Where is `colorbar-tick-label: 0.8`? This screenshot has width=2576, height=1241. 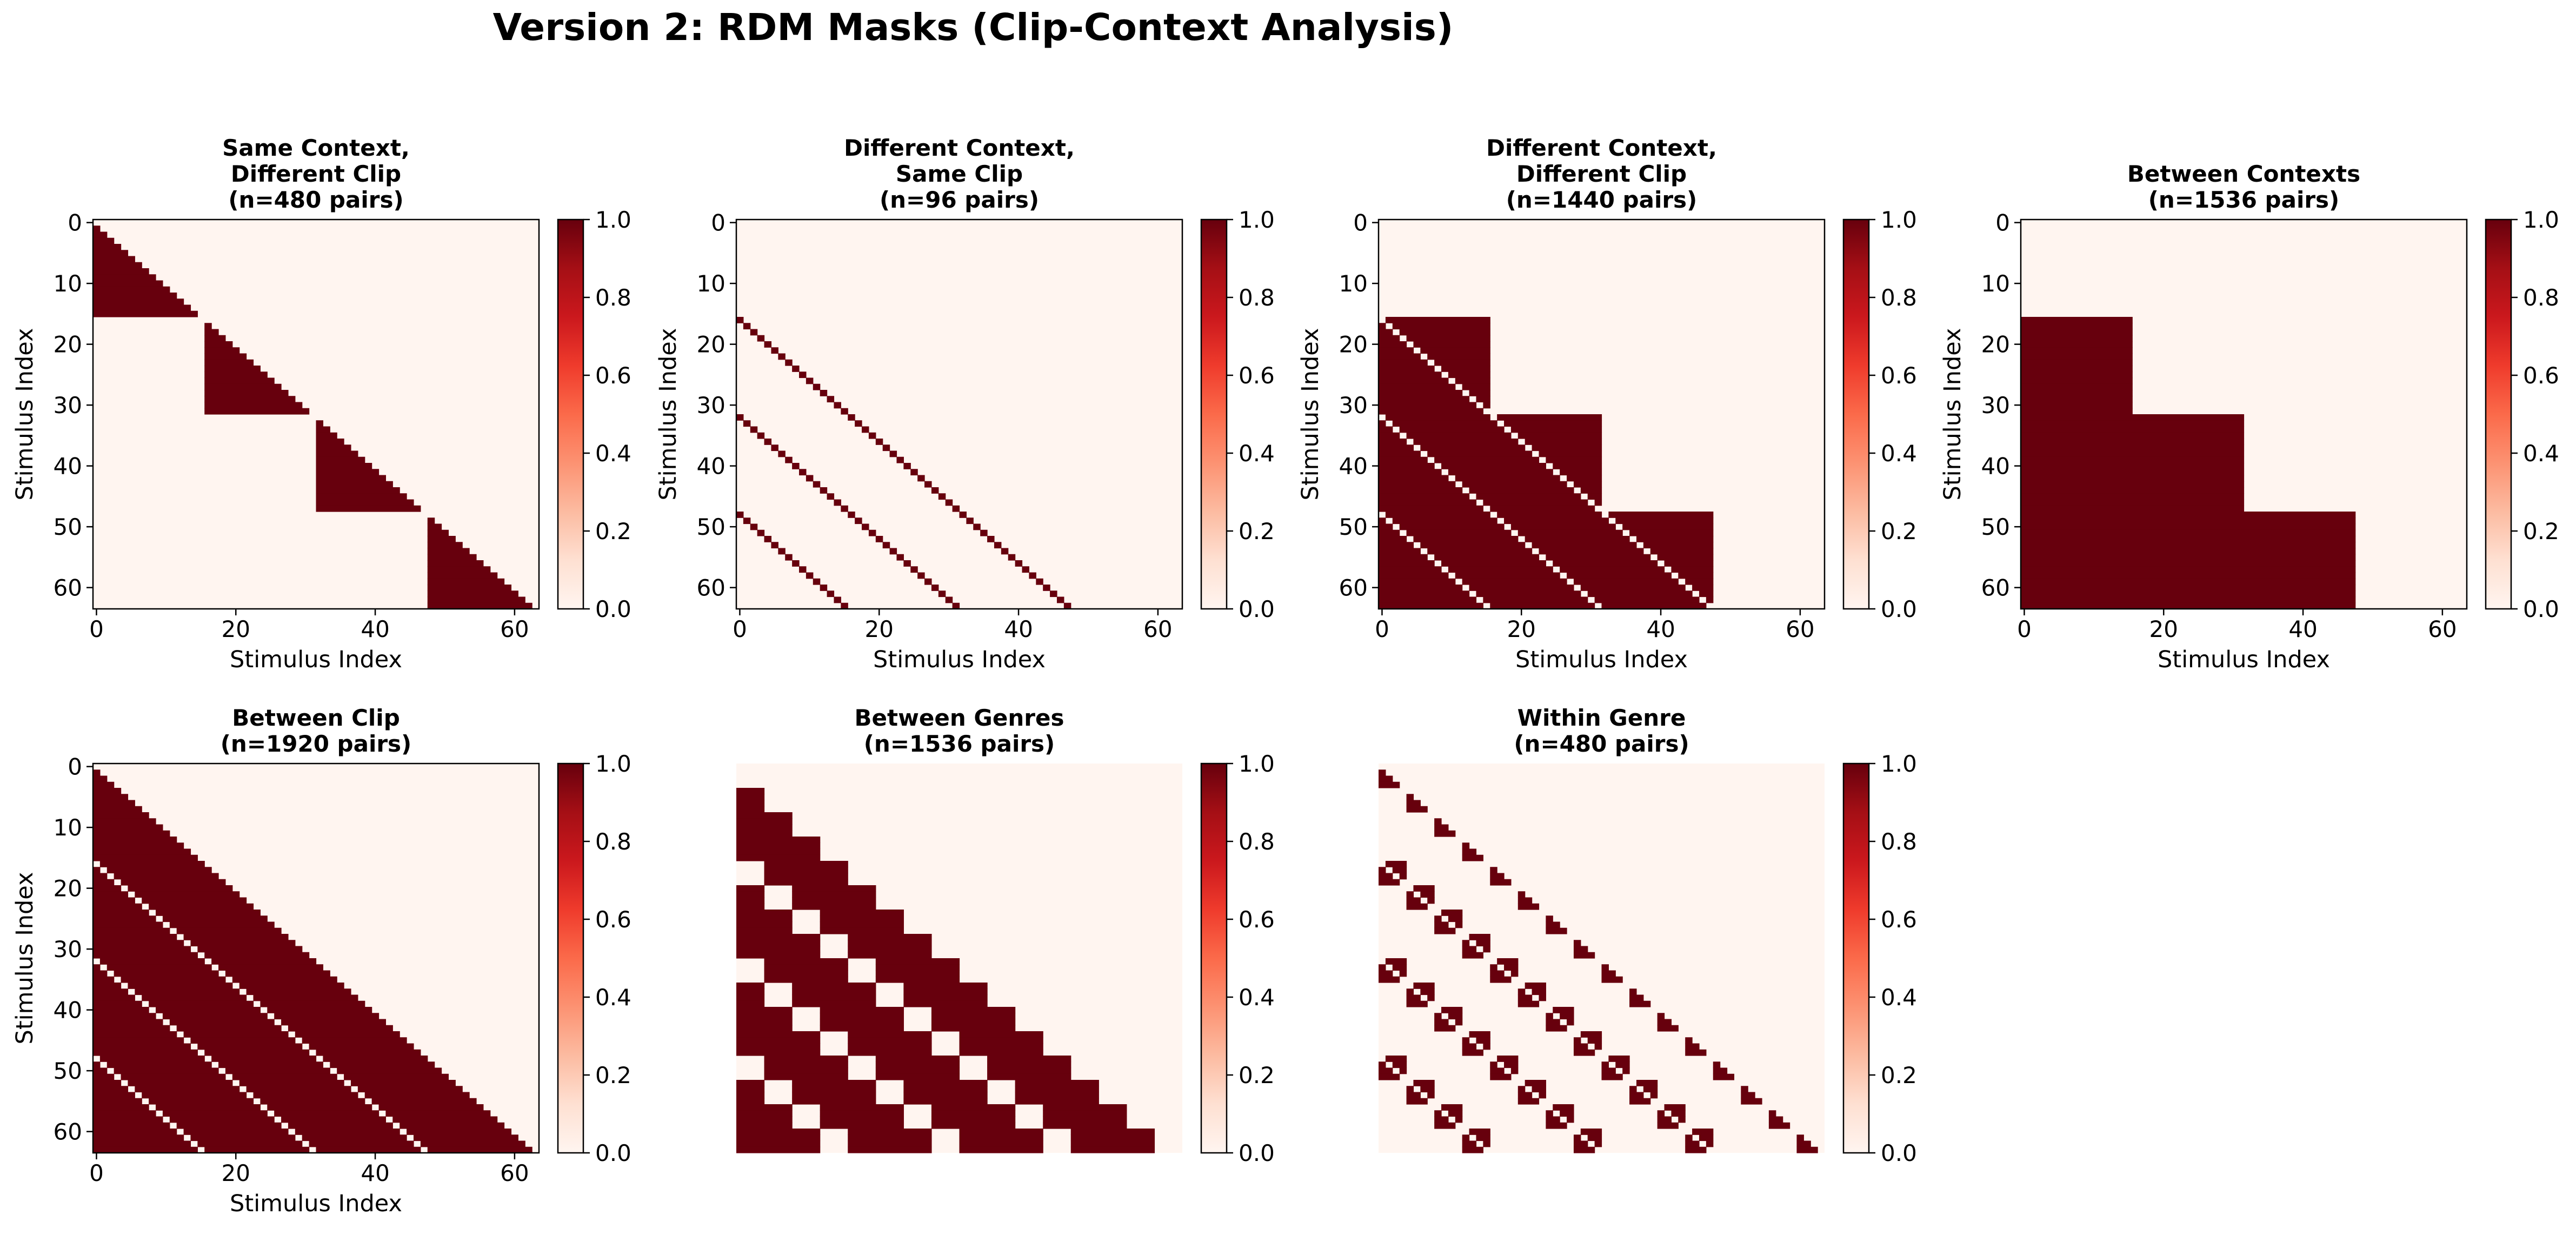 colorbar-tick-label: 0.8 is located at coordinates (1257, 297).